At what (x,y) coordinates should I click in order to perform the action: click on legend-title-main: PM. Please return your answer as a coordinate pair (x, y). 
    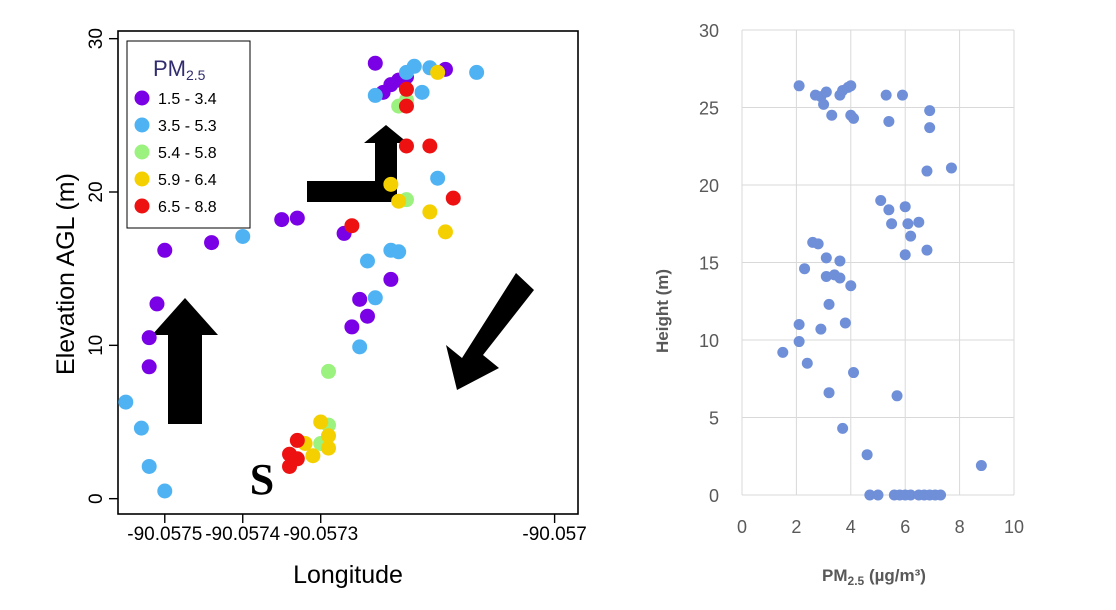
    Looking at the image, I should click on (169, 68).